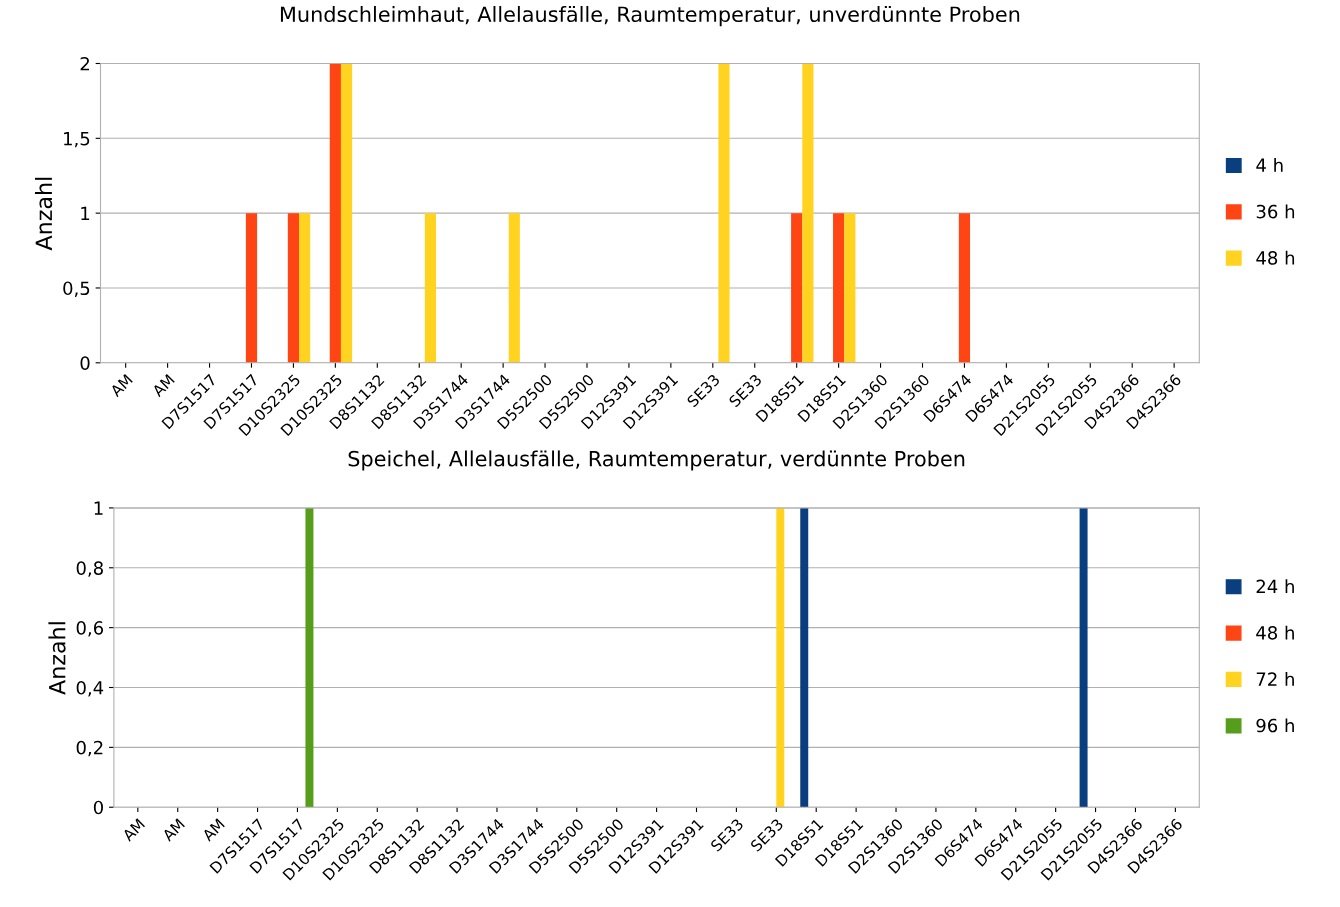 This screenshot has height=907, width=1340. I want to click on legend-label: 24 h, so click(1275, 586).